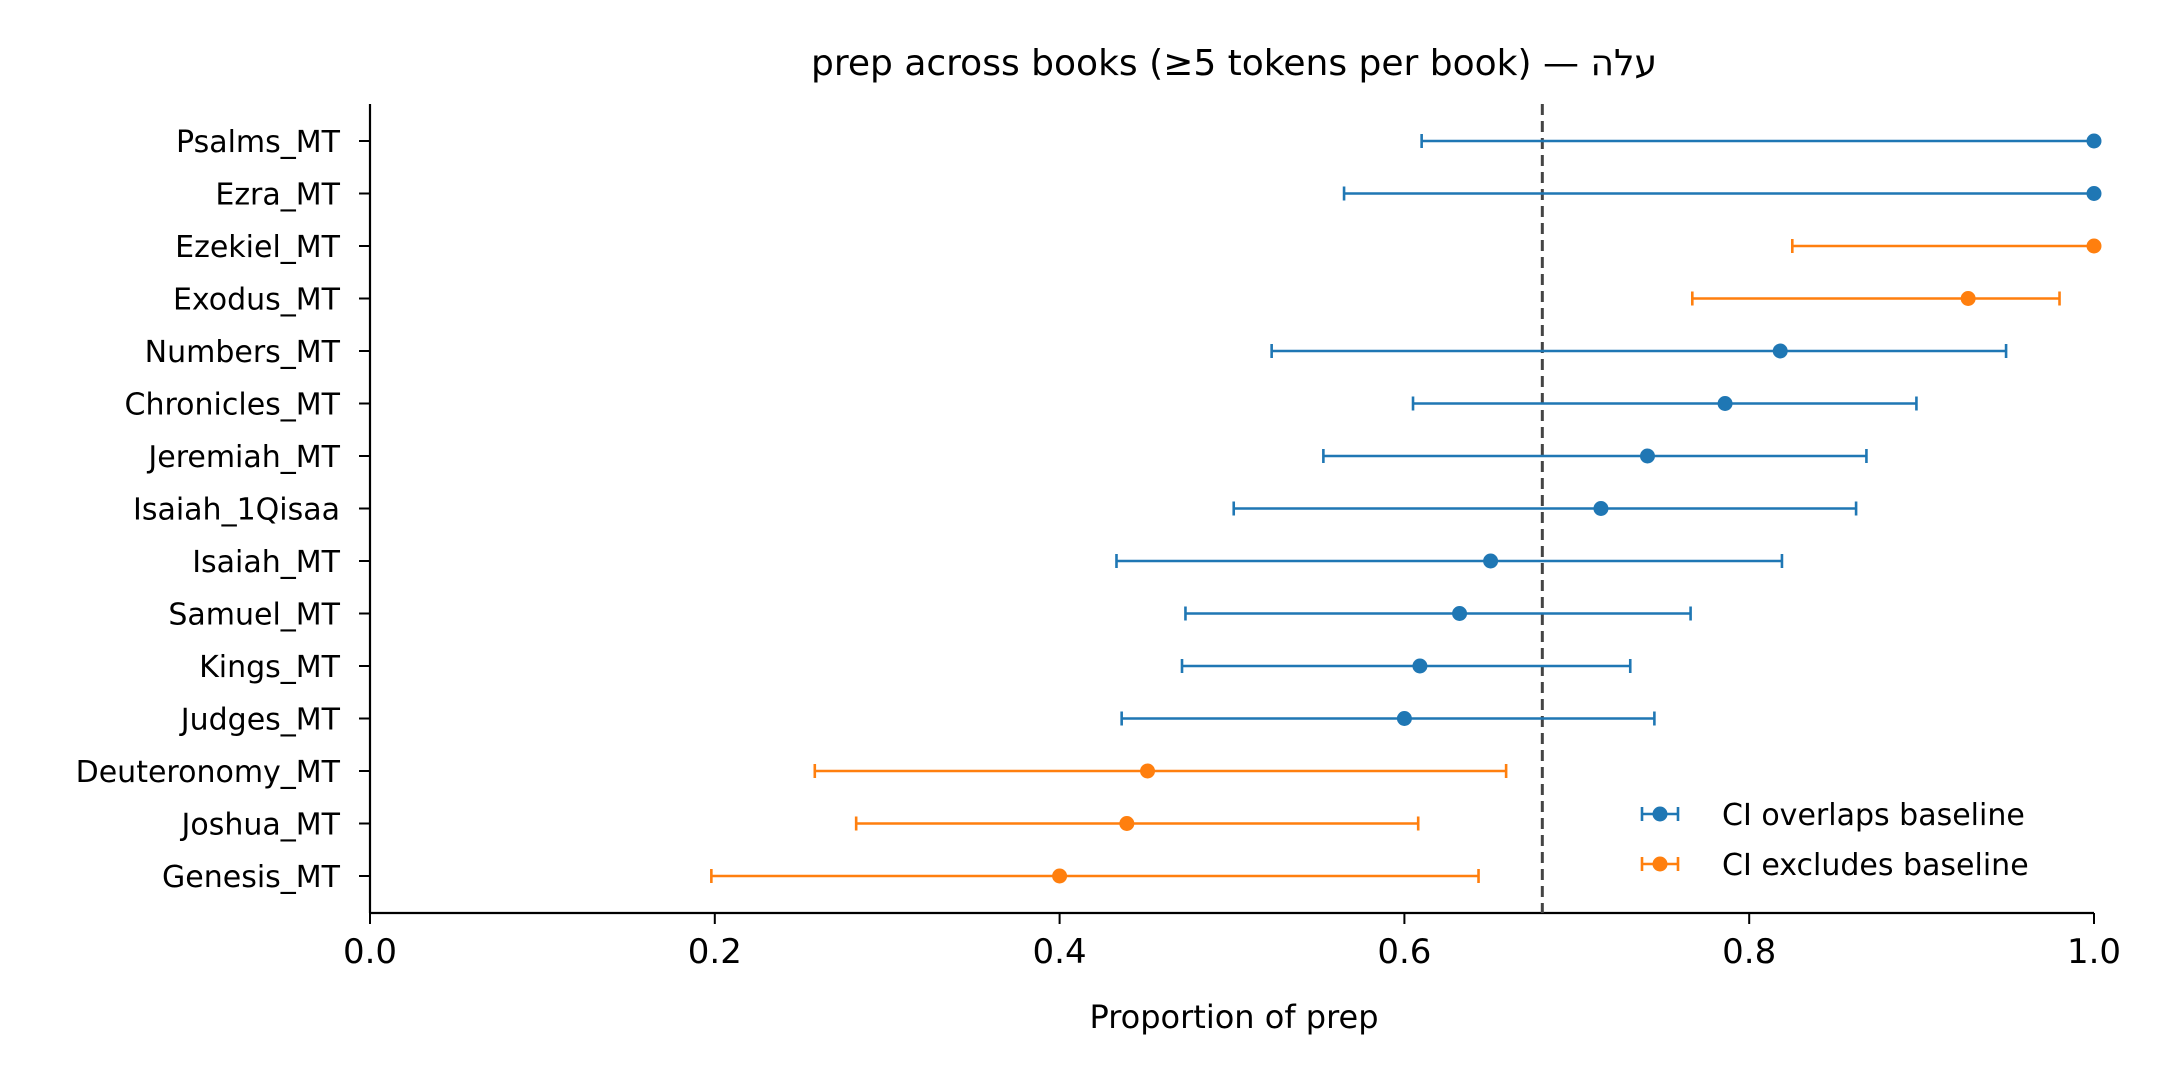 Image resolution: width=2160 pixels, height=1084 pixels. Describe the element at coordinates (260, 825) in the screenshot. I see `y-tick-label: Joshua_MT` at that location.